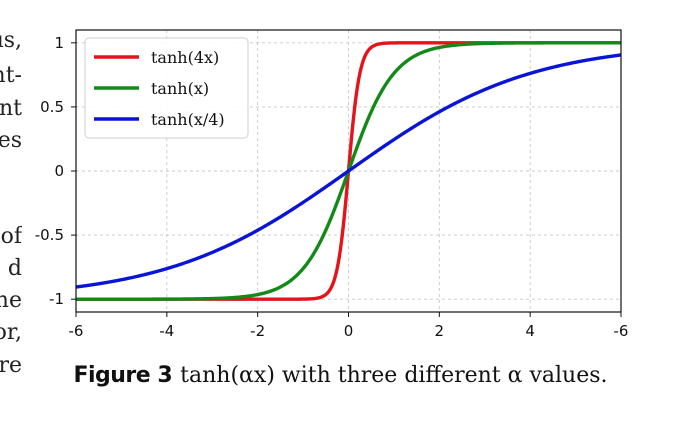 The height and width of the screenshot is (424, 681). What do you see at coordinates (49, 235) in the screenshot?
I see `y-tick-label: -0.5` at bounding box center [49, 235].